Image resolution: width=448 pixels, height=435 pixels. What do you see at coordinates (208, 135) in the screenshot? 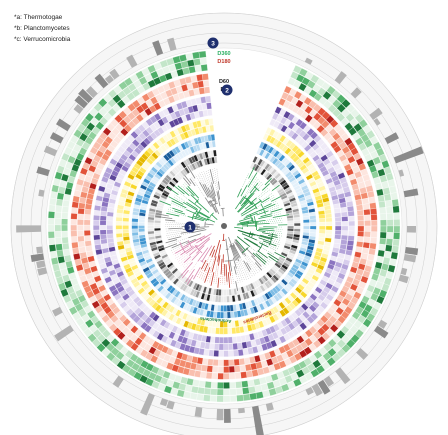
I see `callout-markers: 1 2 3` at bounding box center [208, 135].